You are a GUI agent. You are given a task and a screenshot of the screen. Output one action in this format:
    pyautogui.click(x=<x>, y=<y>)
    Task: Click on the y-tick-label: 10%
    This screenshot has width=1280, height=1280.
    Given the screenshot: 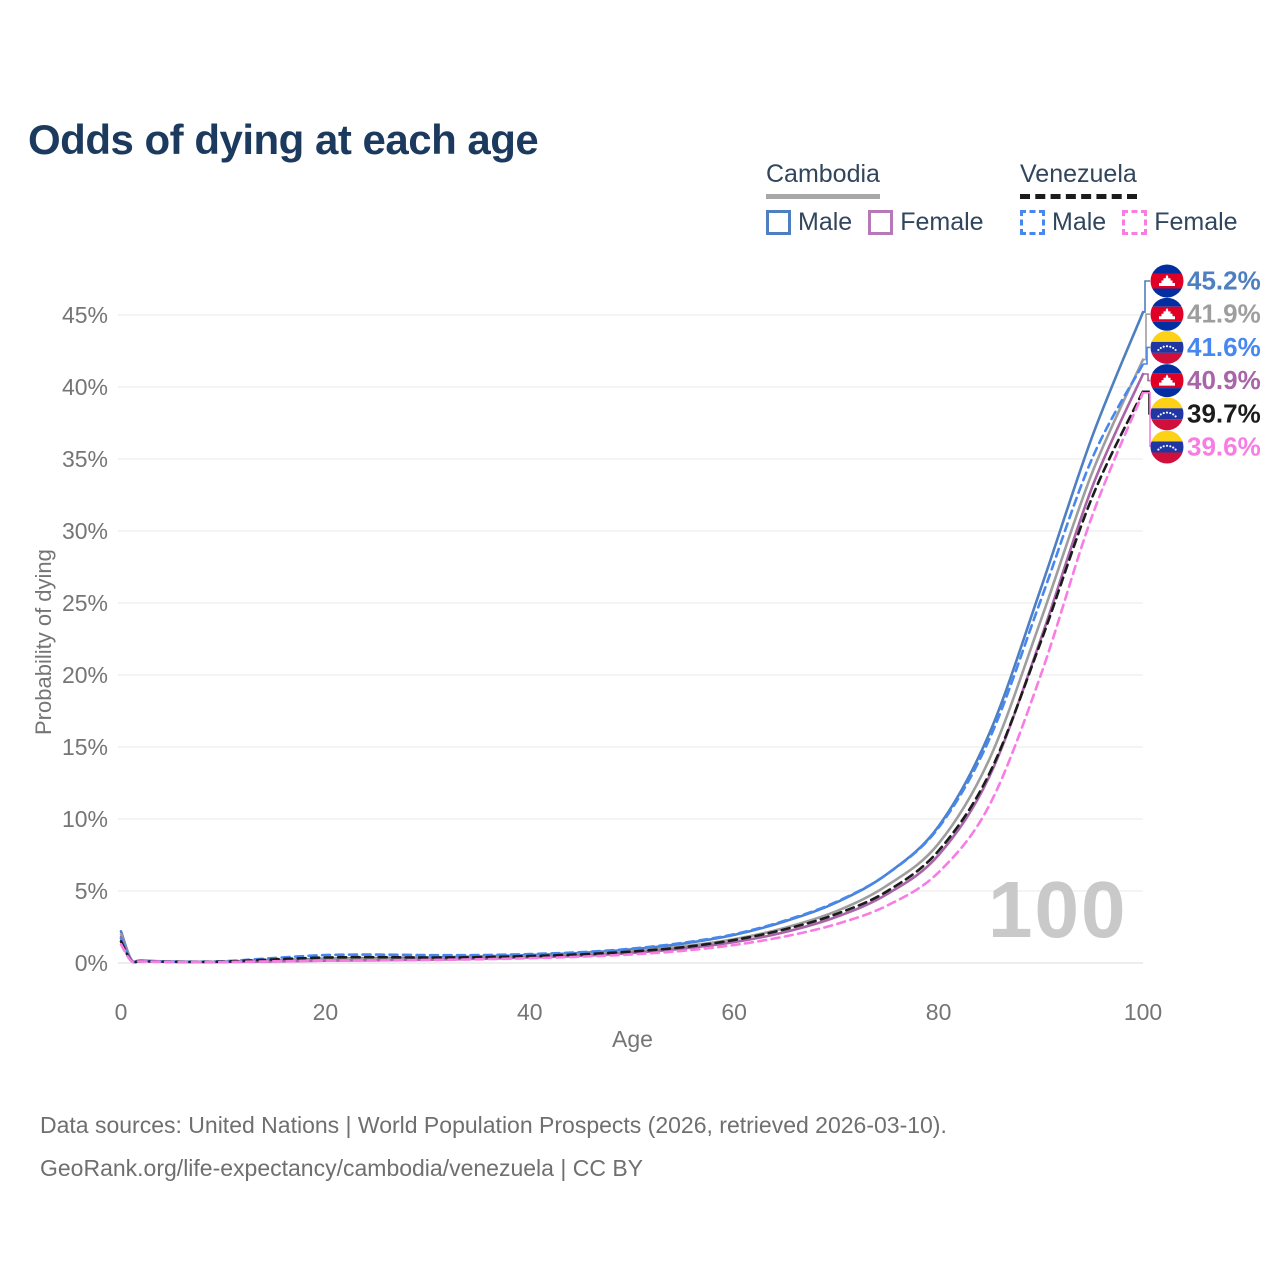 What is the action you would take?
    pyautogui.click(x=85, y=819)
    